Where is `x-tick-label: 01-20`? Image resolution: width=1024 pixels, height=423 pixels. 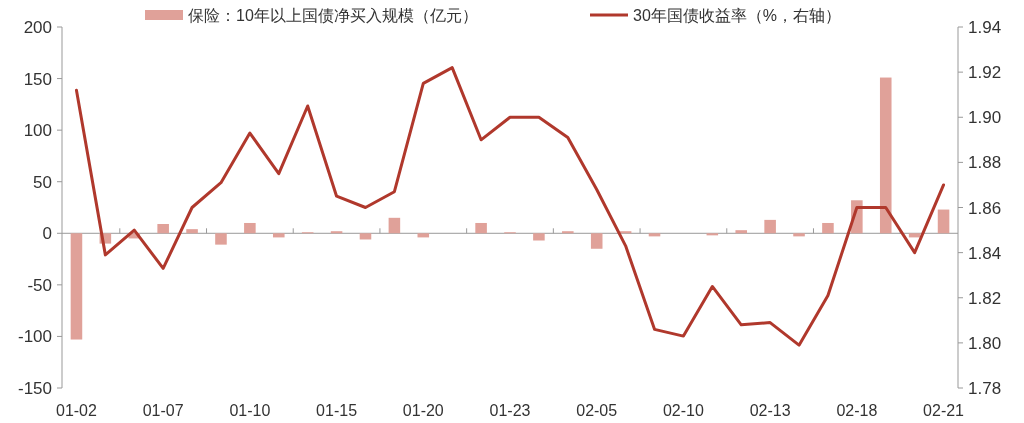
x-tick-label: 01-20 is located at coordinates (423, 410).